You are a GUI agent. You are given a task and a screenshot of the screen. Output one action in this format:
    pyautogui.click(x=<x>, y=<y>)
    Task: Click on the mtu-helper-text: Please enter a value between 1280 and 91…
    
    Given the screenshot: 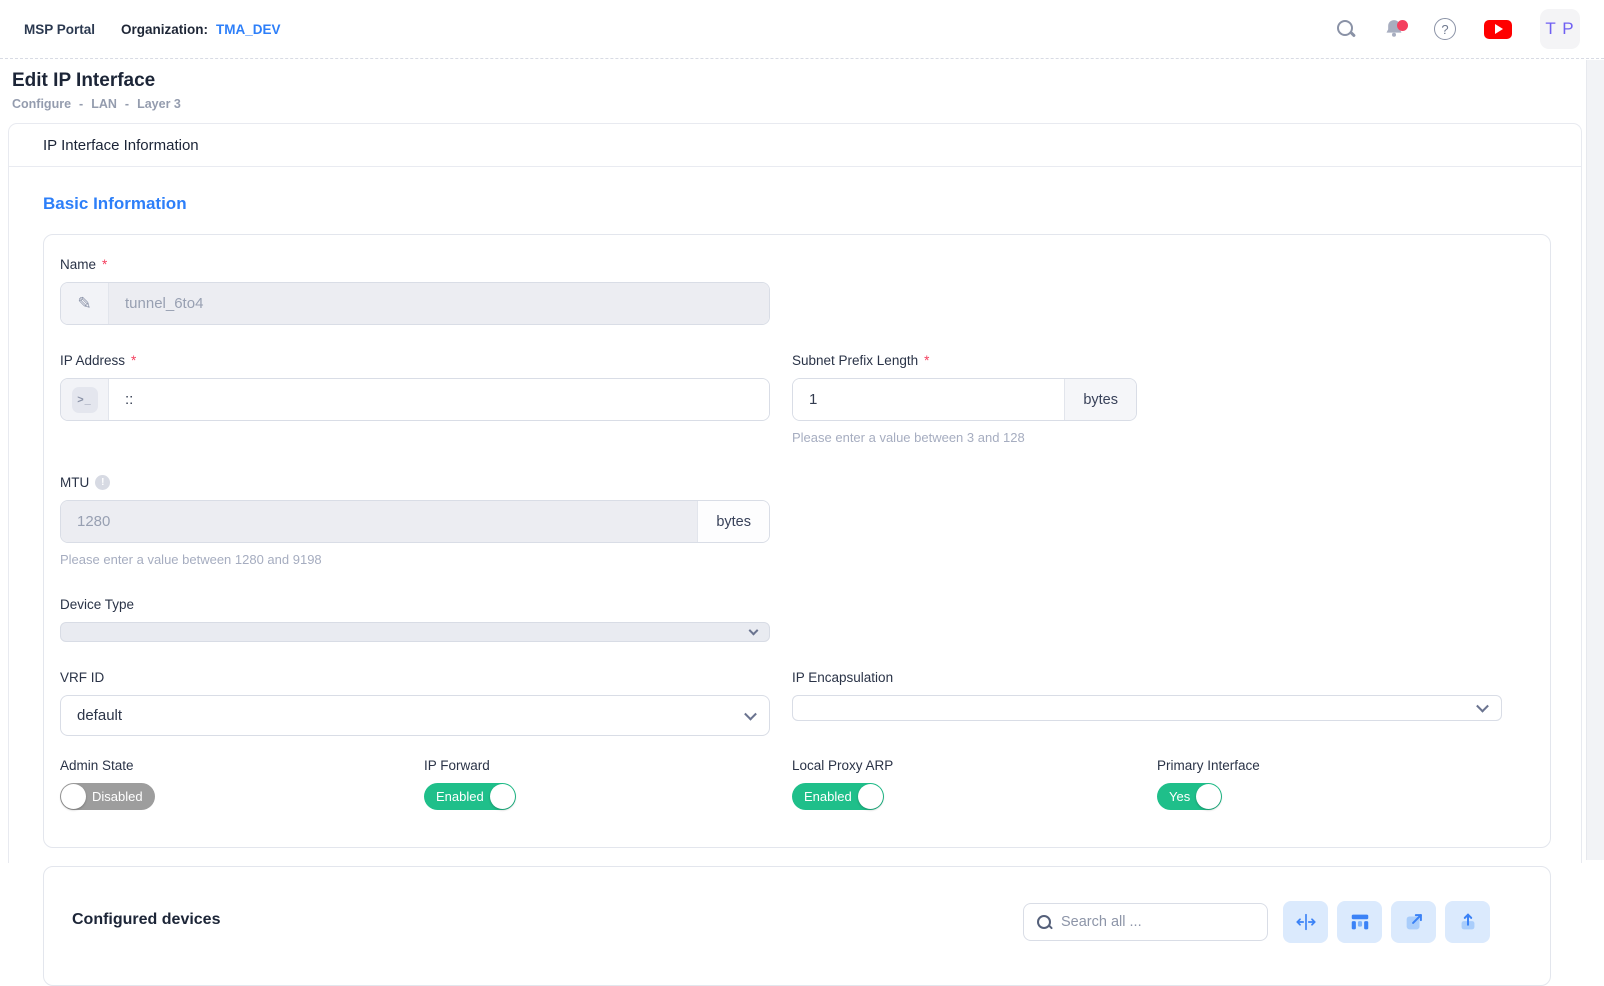 What is the action you would take?
    pyautogui.click(x=191, y=559)
    